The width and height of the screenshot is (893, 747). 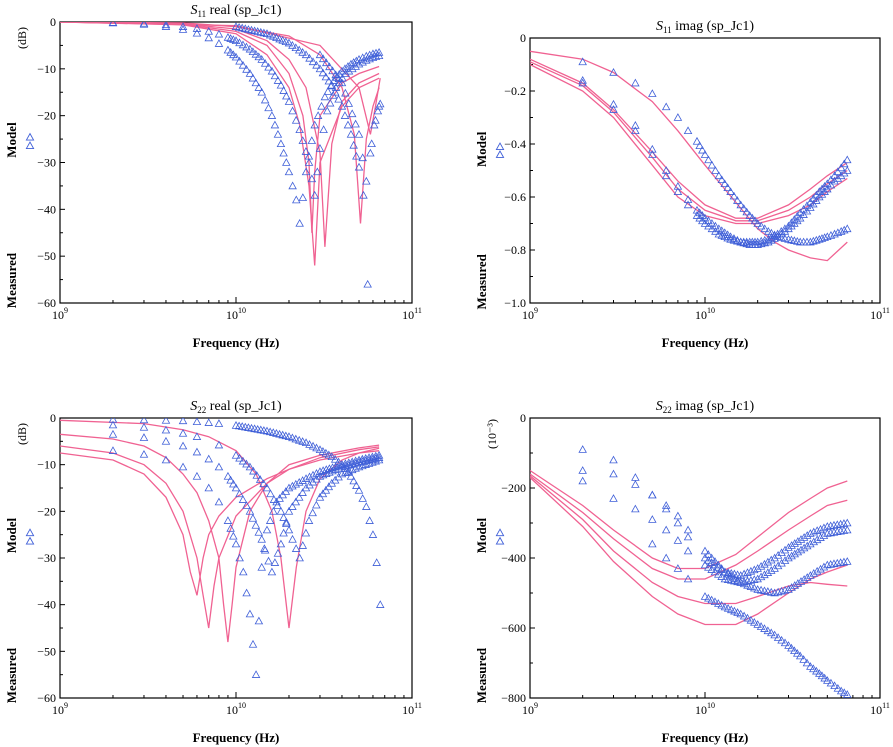 What do you see at coordinates (46, 303) in the screenshot?
I see `y-tick-label: −60` at bounding box center [46, 303].